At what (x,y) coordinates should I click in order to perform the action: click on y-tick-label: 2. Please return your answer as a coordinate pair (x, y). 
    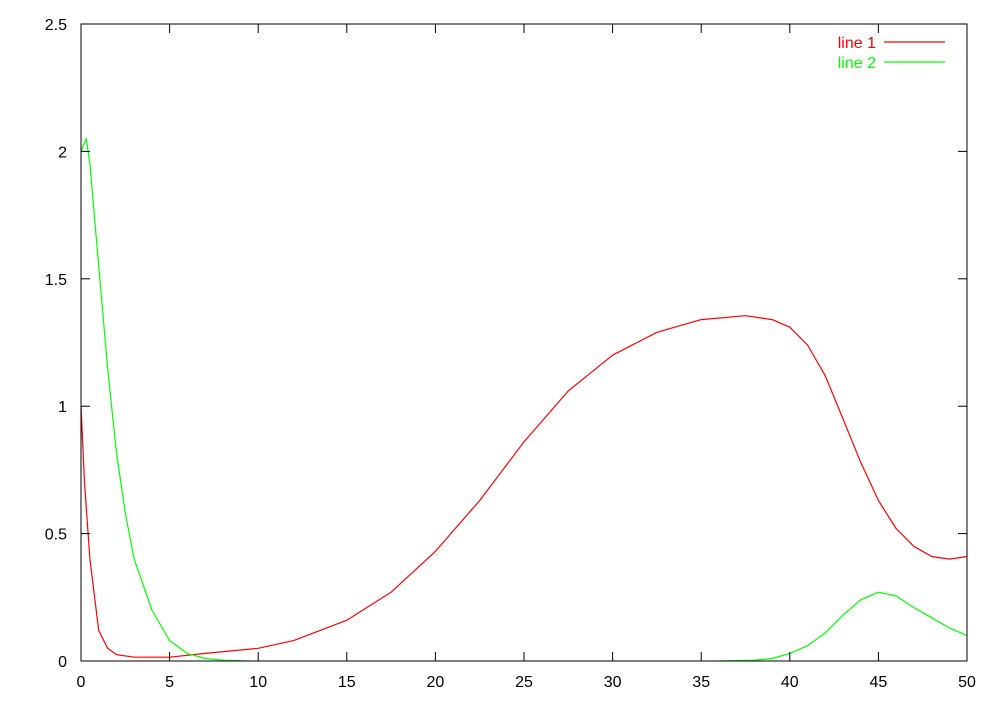
    Looking at the image, I should click on (62, 152).